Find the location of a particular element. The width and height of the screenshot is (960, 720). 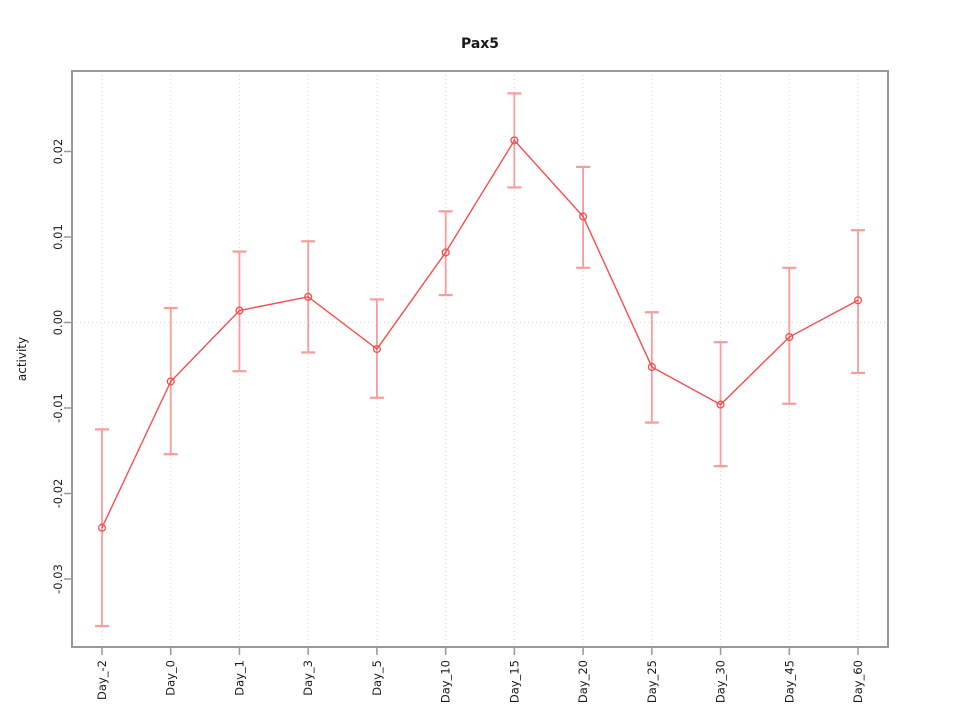

y-axis: 0.02 0.01 0.00 -0.01 -0.02 -0.03 is located at coordinates (61, 366).